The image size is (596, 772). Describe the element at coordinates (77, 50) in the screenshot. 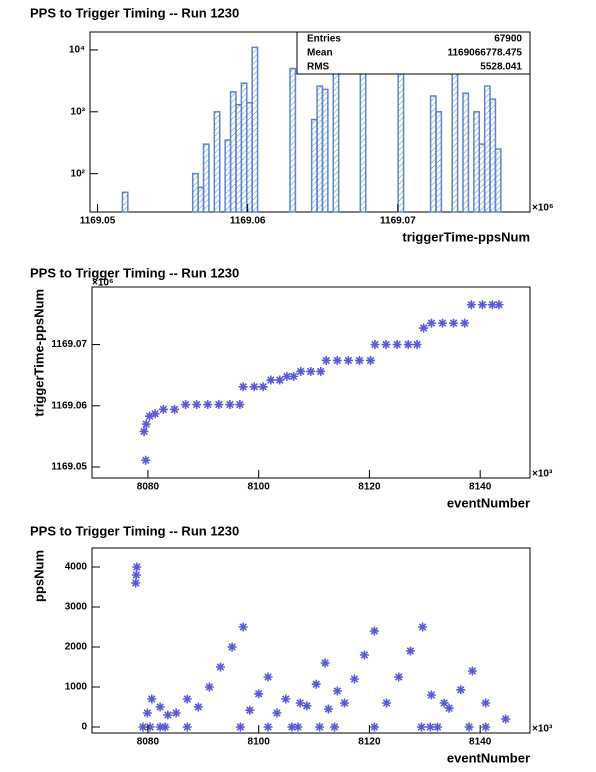

I see `y-tick-label: 10⁴` at that location.